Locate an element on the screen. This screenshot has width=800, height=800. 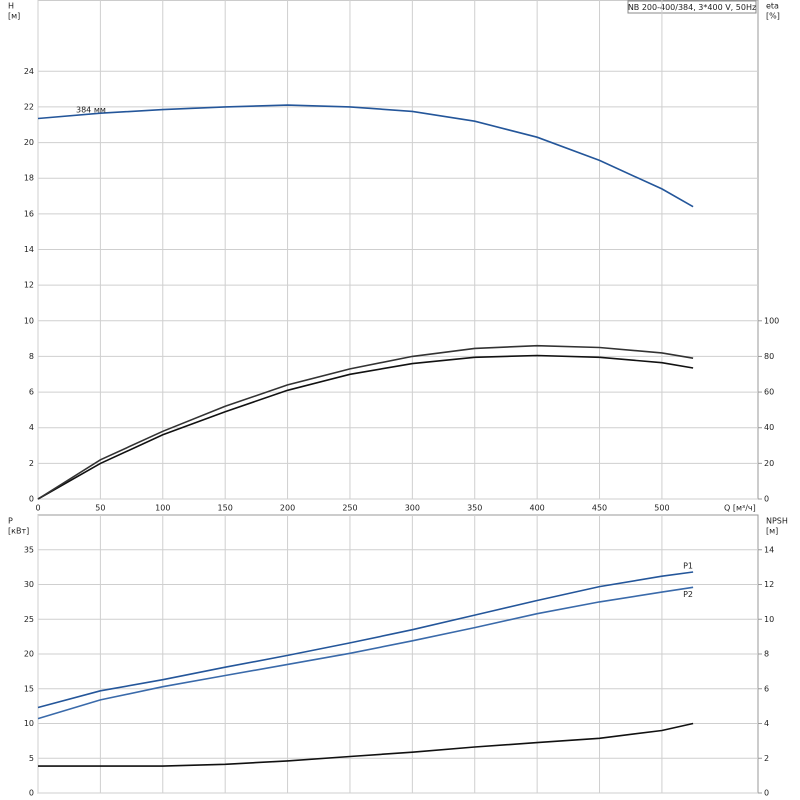
y2-tick-label: 8 is located at coordinates (766, 654).